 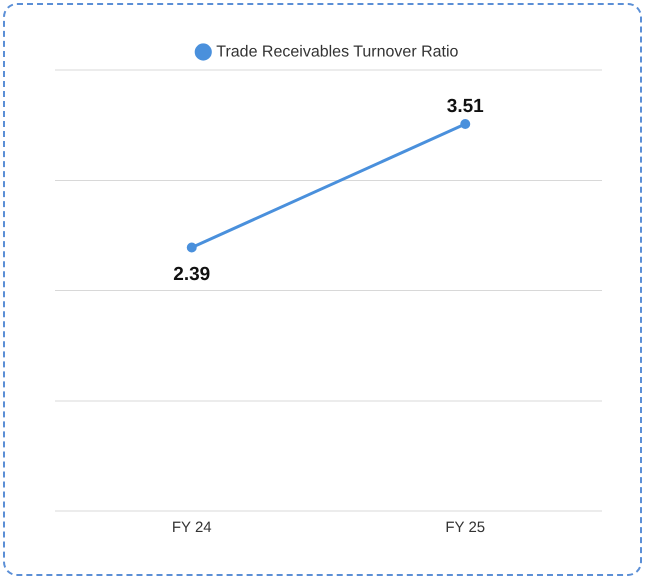 I want to click on data-label: 2.39, so click(x=191, y=275).